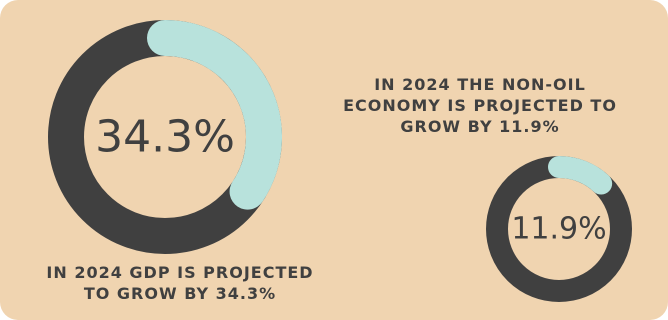 Image resolution: width=668 pixels, height=320 pixels. What do you see at coordinates (180, 272) in the screenshot?
I see `gdp-caption-line: IN 2024 GDP IS PROJECTED` at bounding box center [180, 272].